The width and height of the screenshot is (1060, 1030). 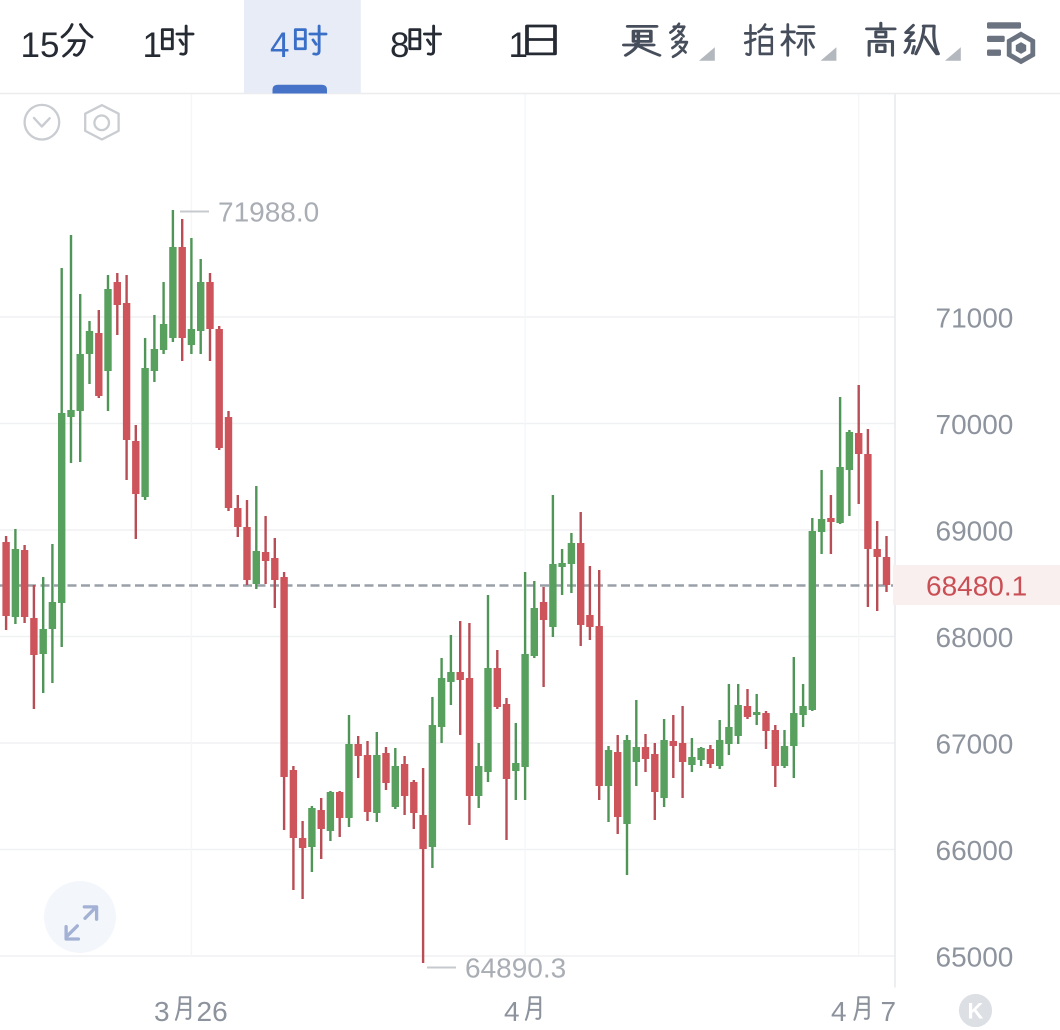 I want to click on svg-text: 70000, so click(x=975, y=424).